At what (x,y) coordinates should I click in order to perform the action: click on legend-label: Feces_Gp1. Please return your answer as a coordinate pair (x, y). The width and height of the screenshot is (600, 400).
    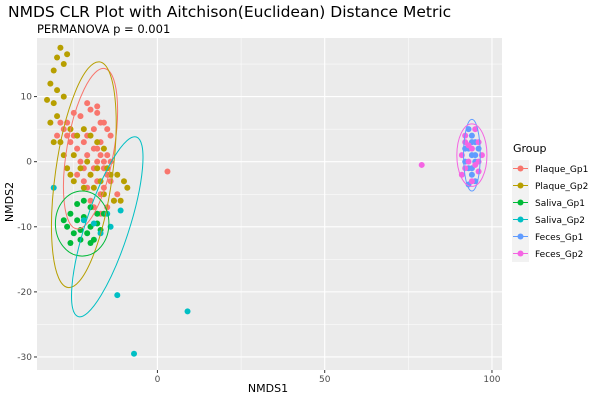
    Looking at the image, I should click on (559, 238).